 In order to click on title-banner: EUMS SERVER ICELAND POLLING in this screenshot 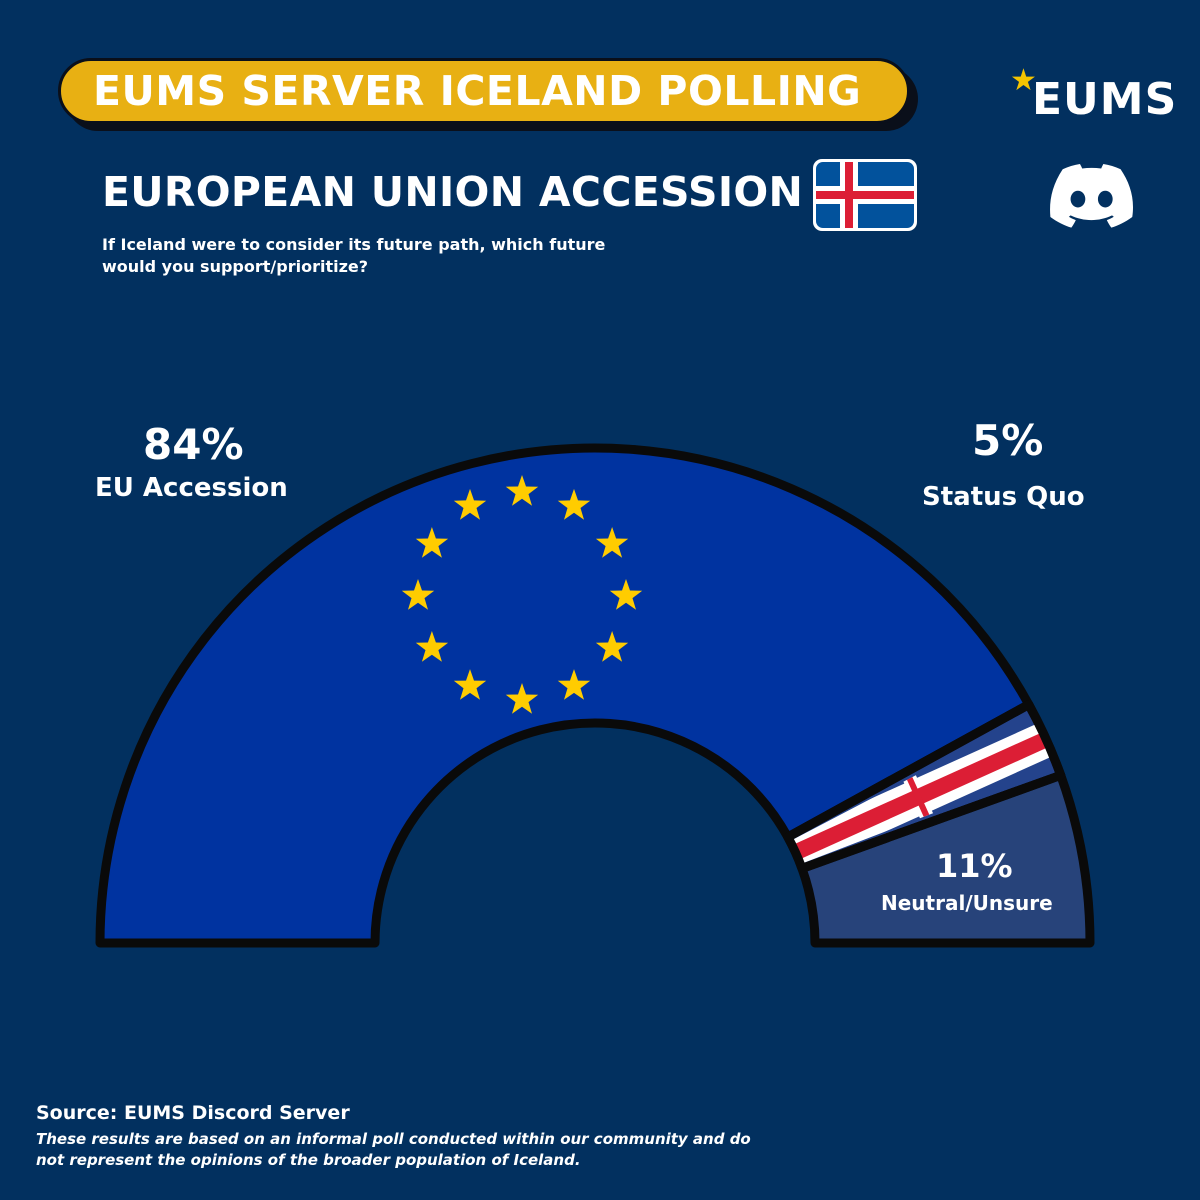, I will do `click(484, 91)`.